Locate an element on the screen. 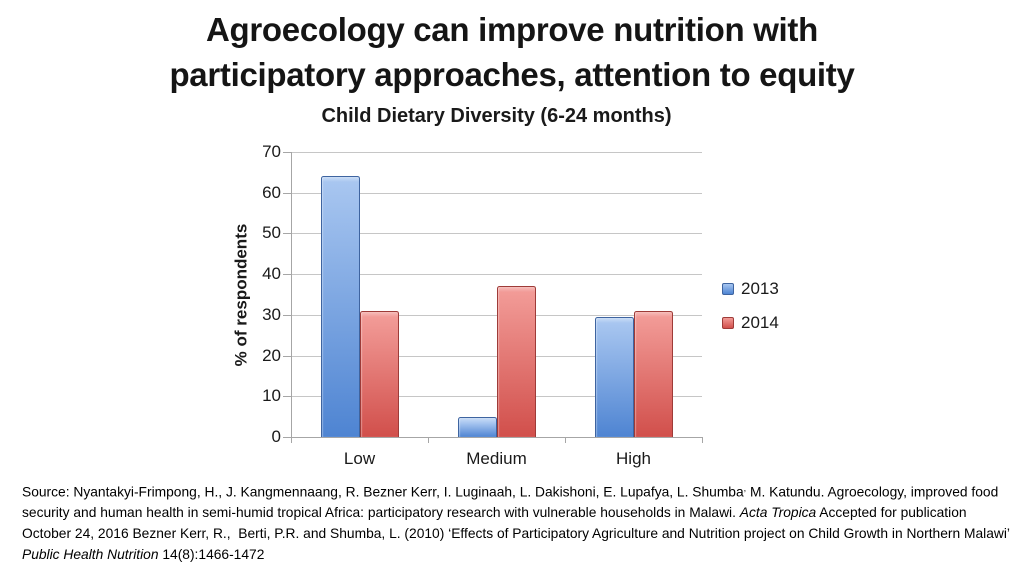 This screenshot has width=1024, height=576. bar-2013-low is located at coordinates (340, 306).